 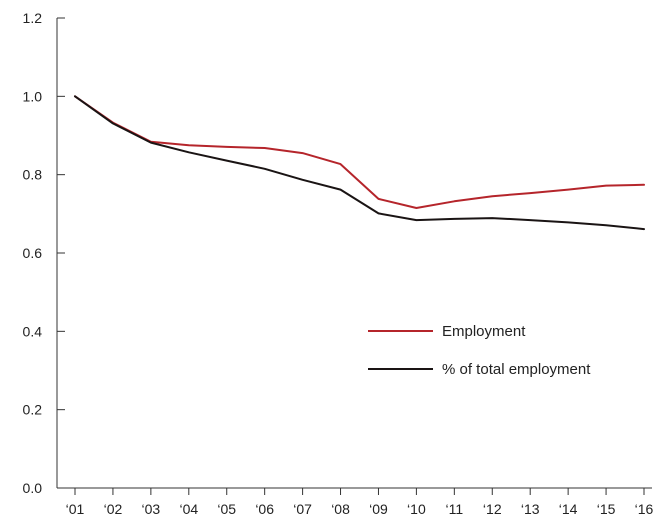 I want to click on y-tick-label: 0.6, so click(x=33, y=253).